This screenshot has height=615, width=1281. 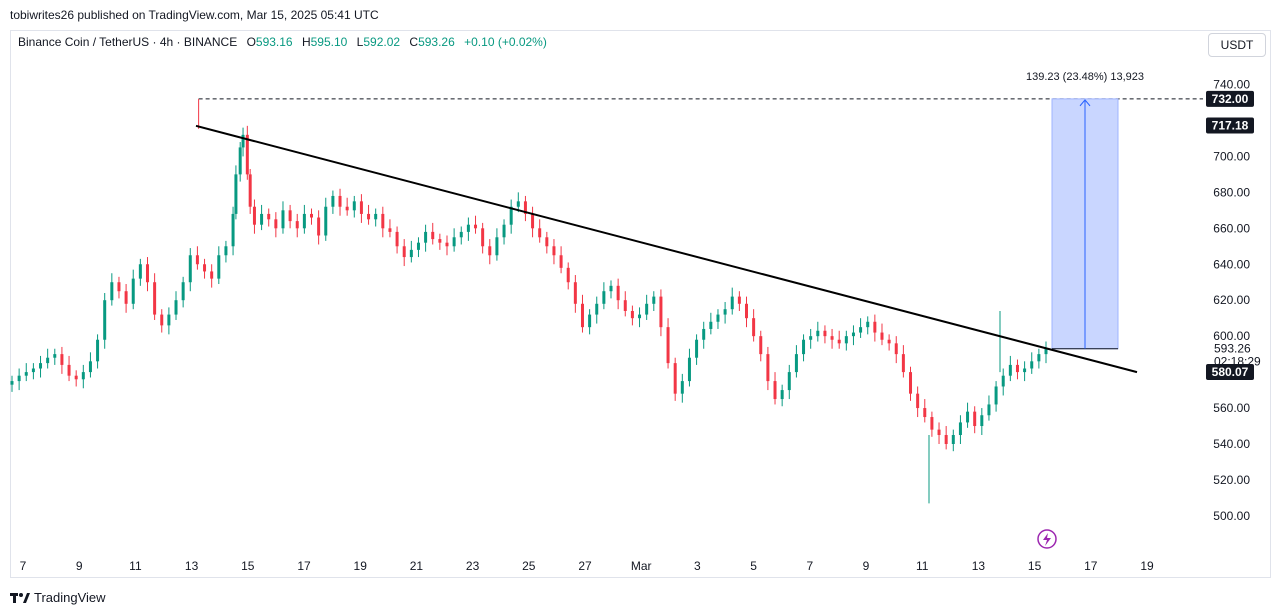 I want to click on y-tick-label: 540.00, so click(x=1231, y=444).